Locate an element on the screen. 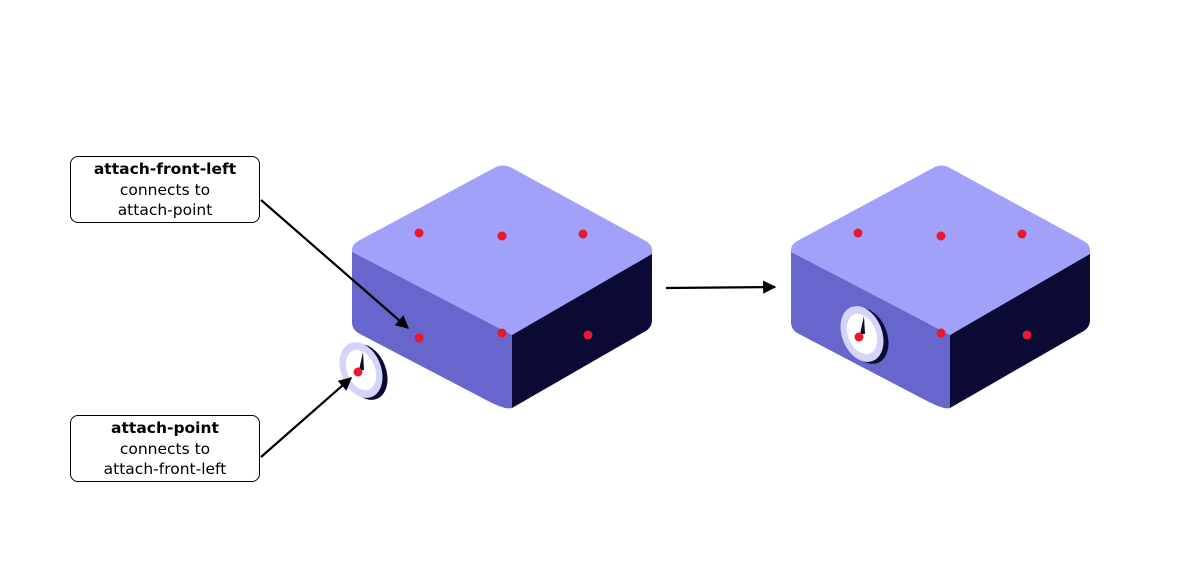 This screenshot has width=1179, height=575. block-before is located at coordinates (502, 287).